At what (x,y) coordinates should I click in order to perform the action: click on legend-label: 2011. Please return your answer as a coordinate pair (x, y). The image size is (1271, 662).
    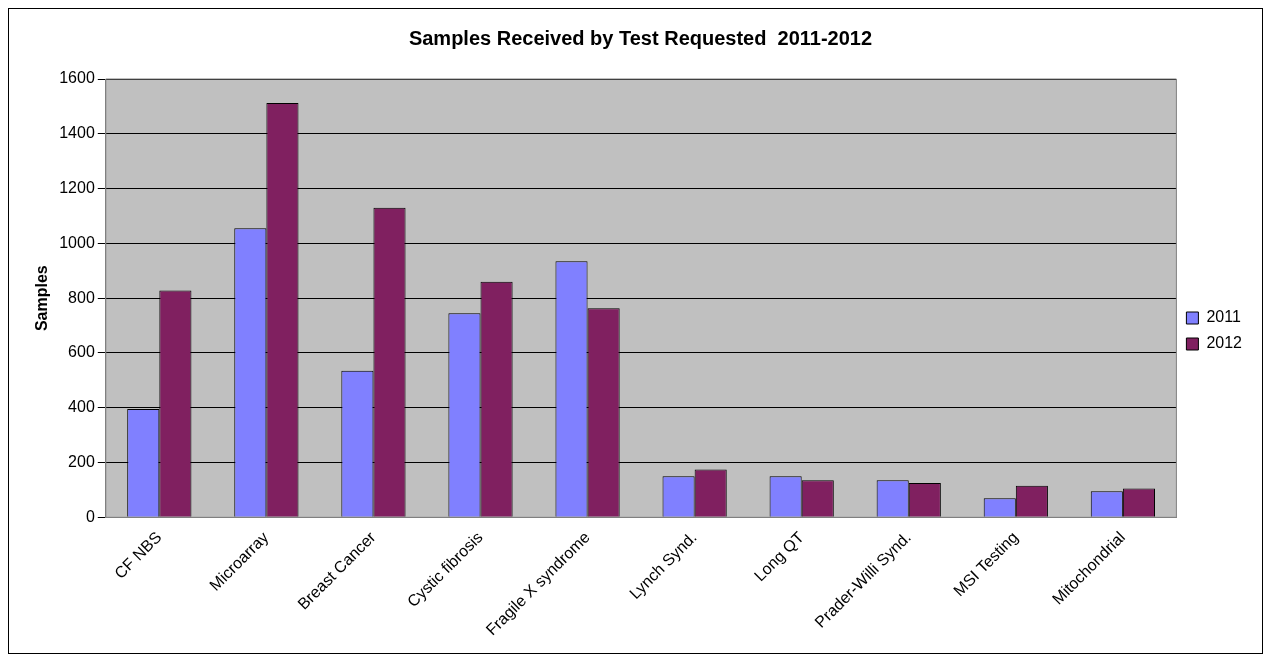
    Looking at the image, I should click on (1223, 317).